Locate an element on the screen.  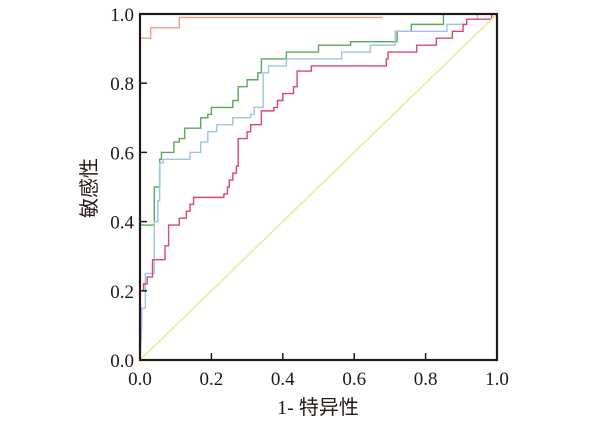
x-tick-label: 1.0 is located at coordinates (497, 379).